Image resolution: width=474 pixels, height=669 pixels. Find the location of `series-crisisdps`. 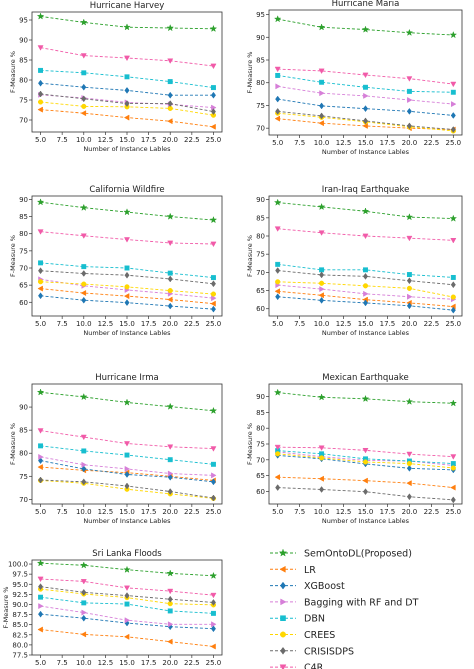

series-crisisdps is located at coordinates (365, 494).